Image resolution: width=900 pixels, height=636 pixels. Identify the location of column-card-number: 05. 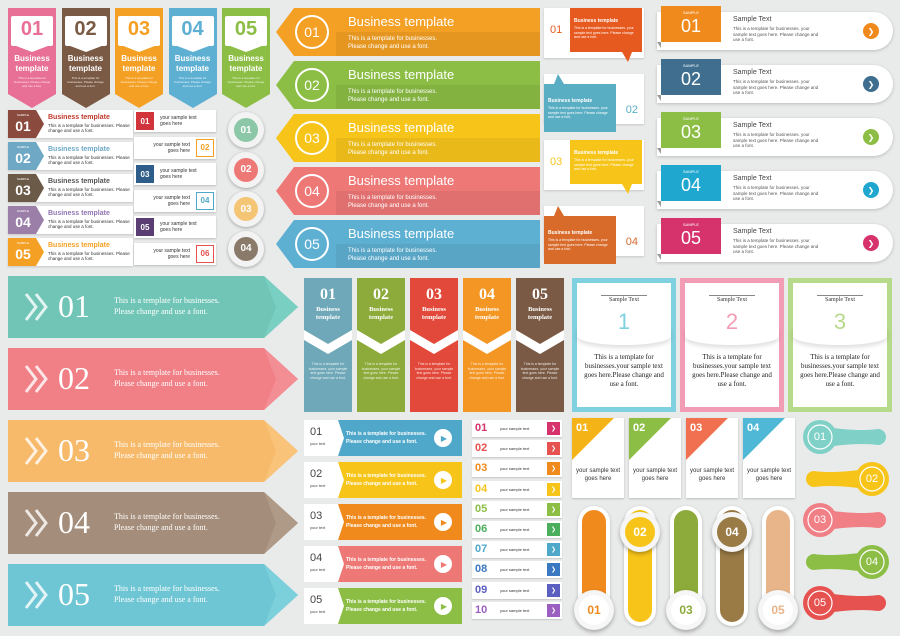
(540, 294).